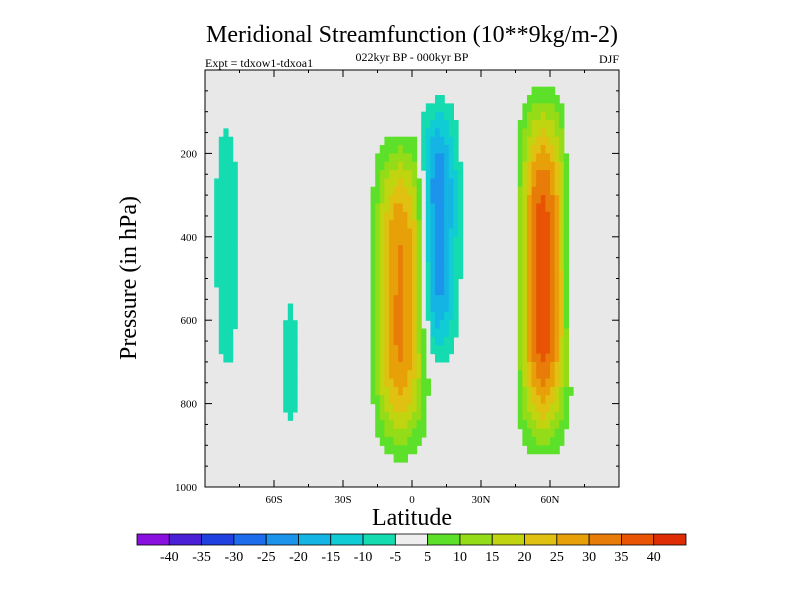  What do you see at coordinates (315, 539) in the screenshot?
I see `colorbar-swatch` at bounding box center [315, 539].